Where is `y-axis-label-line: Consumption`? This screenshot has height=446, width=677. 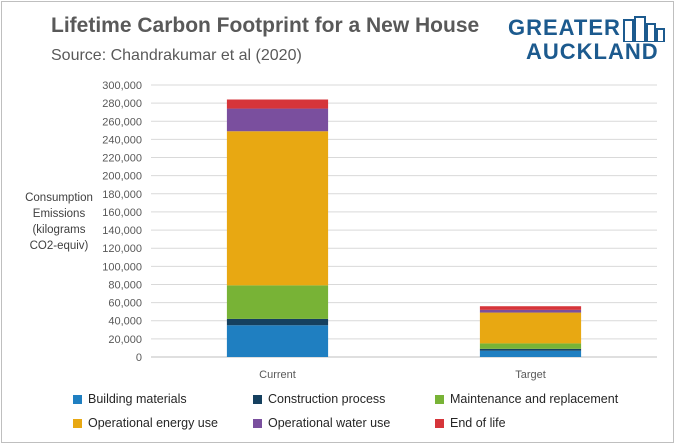
y-axis-label-line: Consumption is located at coordinates (59, 198).